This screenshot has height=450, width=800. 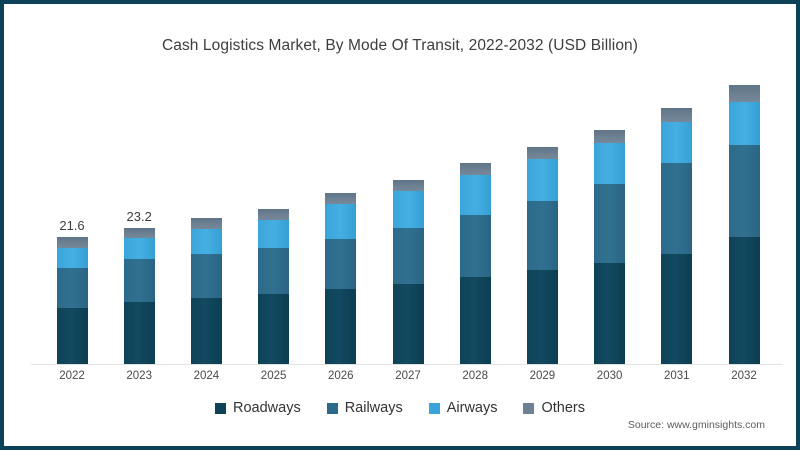 I want to click on bar-segment-airways-2031, so click(x=677, y=142).